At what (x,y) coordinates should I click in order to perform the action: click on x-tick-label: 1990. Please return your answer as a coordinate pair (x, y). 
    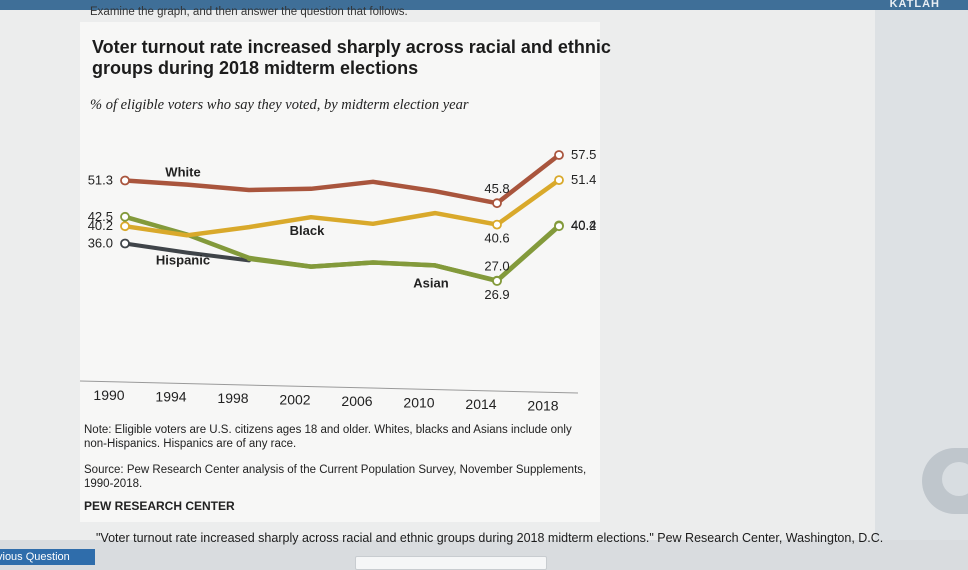
    Looking at the image, I should click on (108, 395).